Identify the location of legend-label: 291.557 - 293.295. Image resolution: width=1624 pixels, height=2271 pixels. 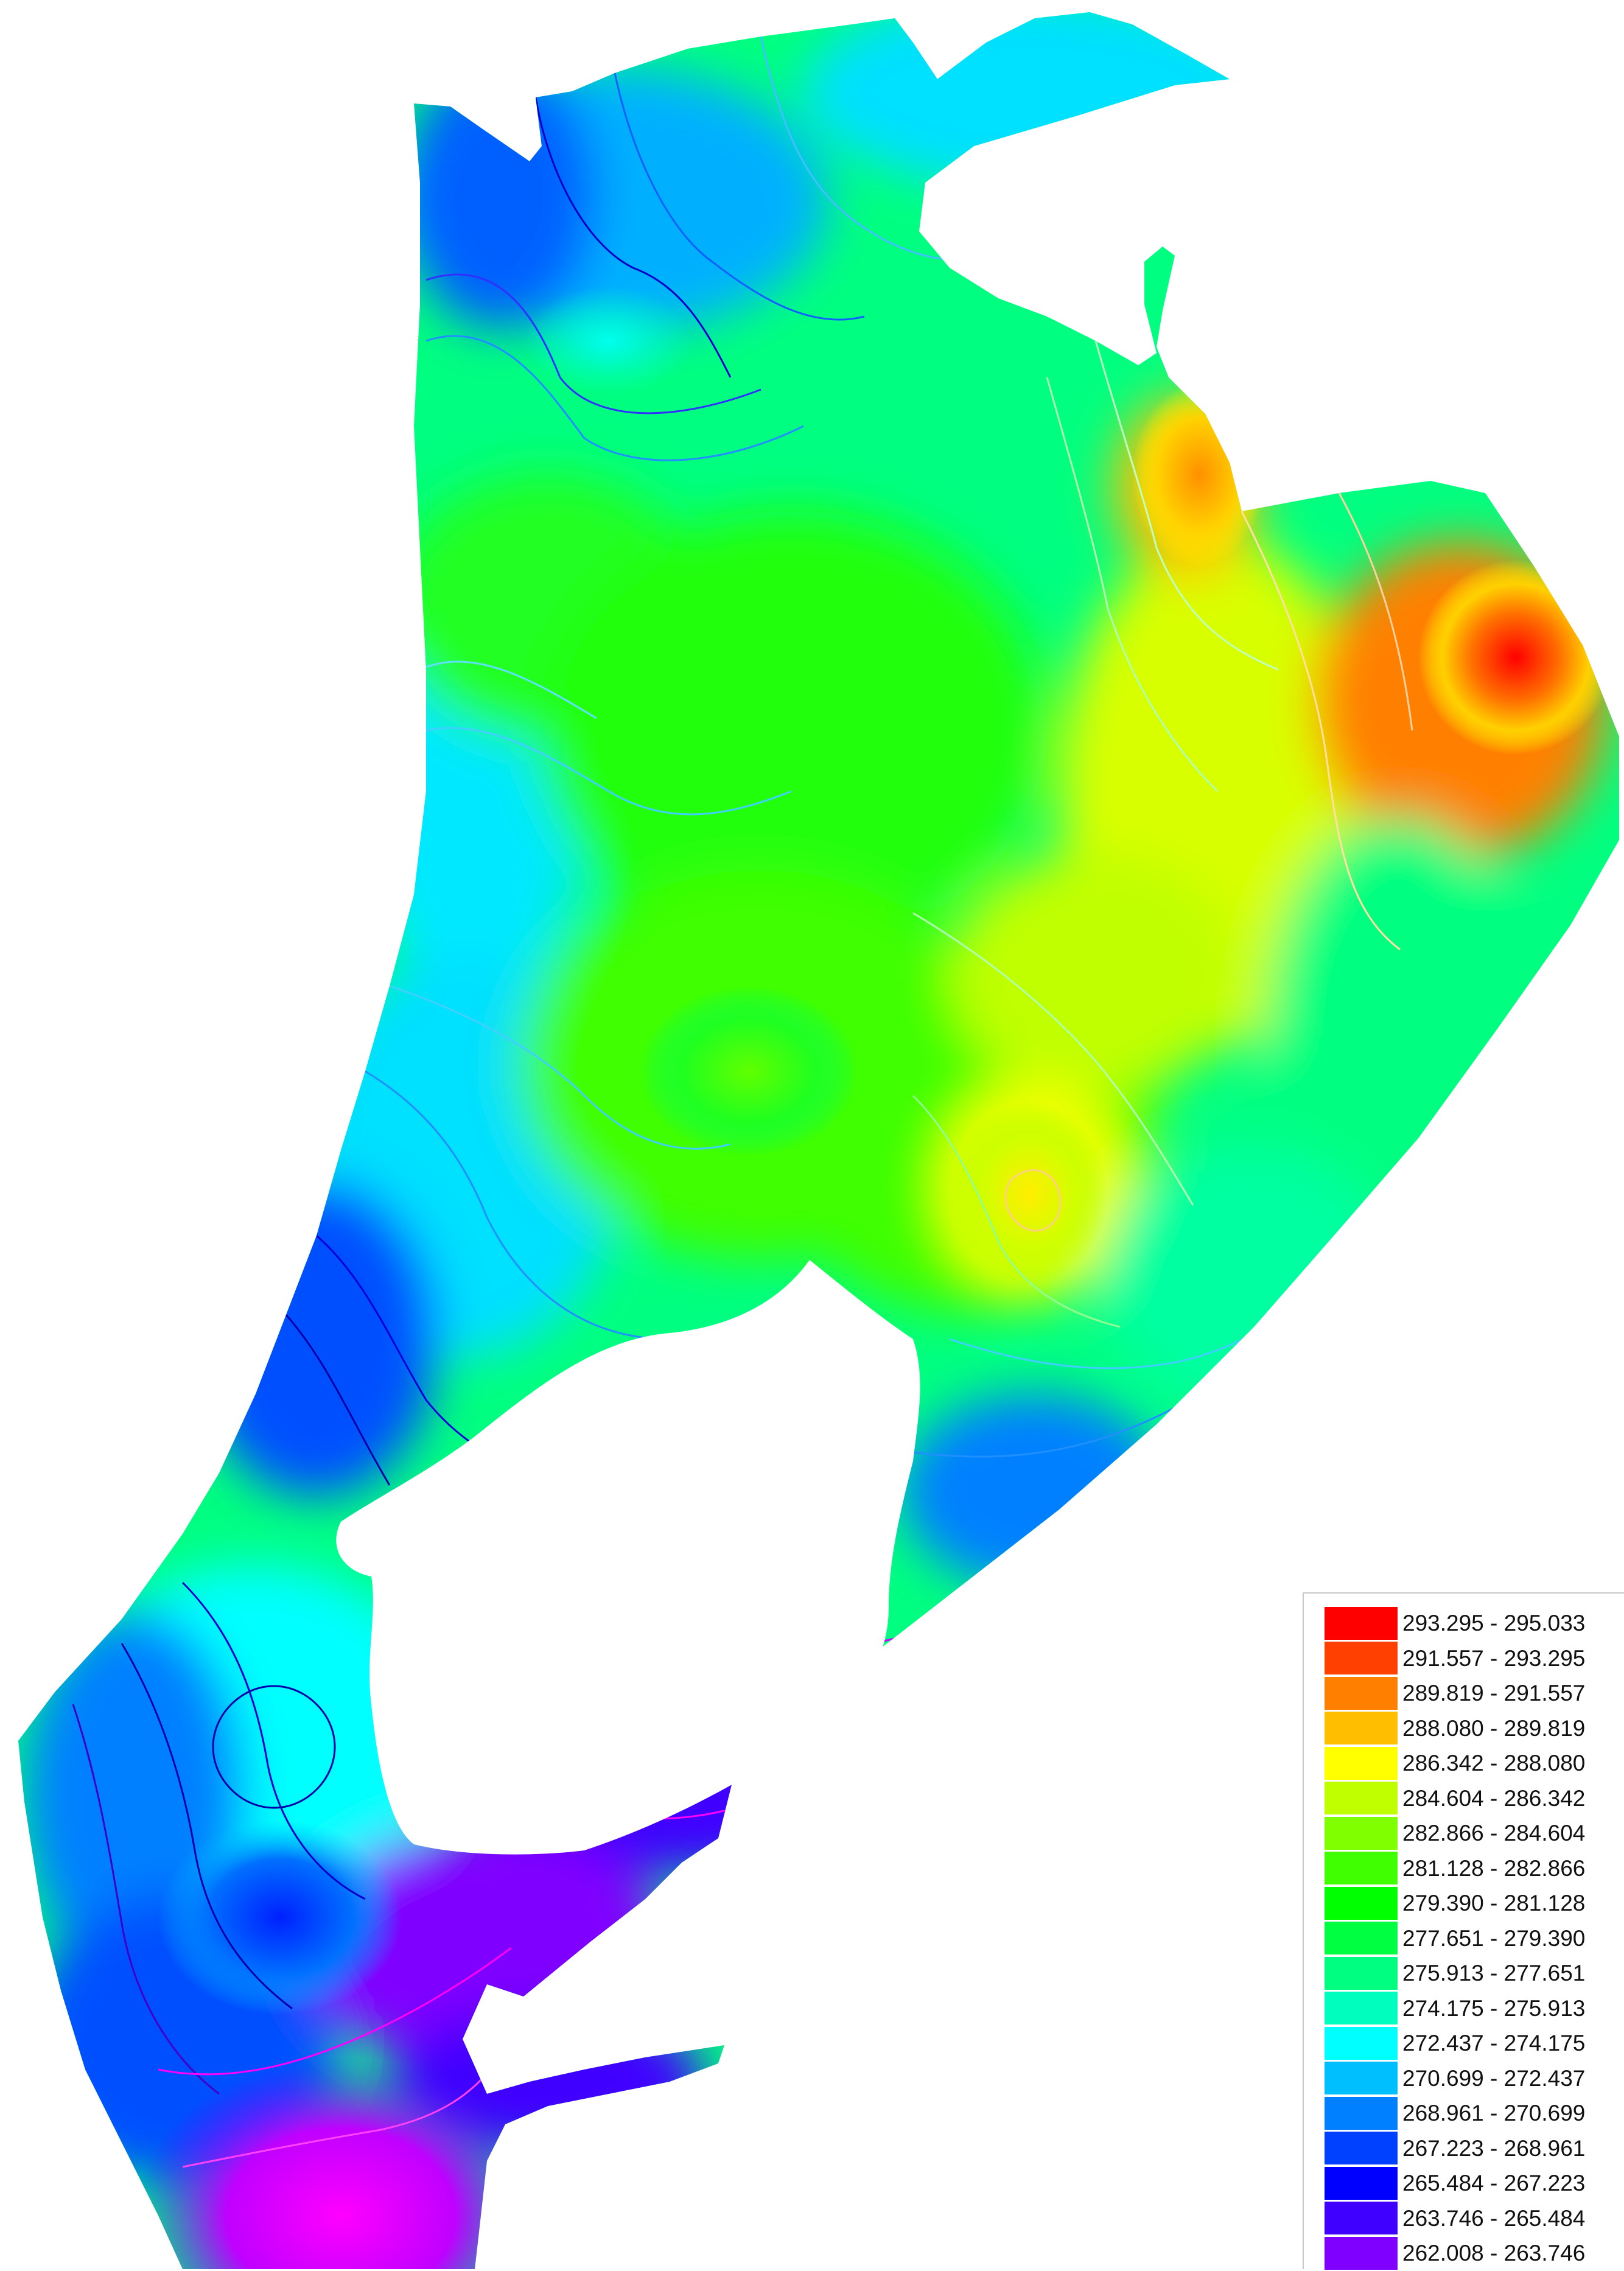
(1494, 1658).